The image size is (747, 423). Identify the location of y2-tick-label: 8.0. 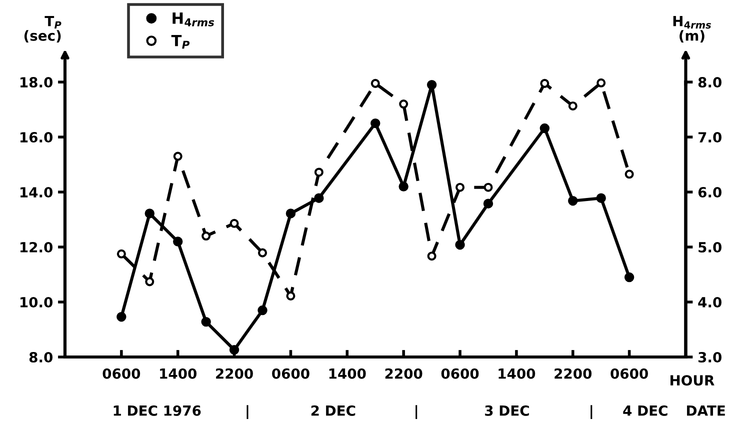
(710, 82).